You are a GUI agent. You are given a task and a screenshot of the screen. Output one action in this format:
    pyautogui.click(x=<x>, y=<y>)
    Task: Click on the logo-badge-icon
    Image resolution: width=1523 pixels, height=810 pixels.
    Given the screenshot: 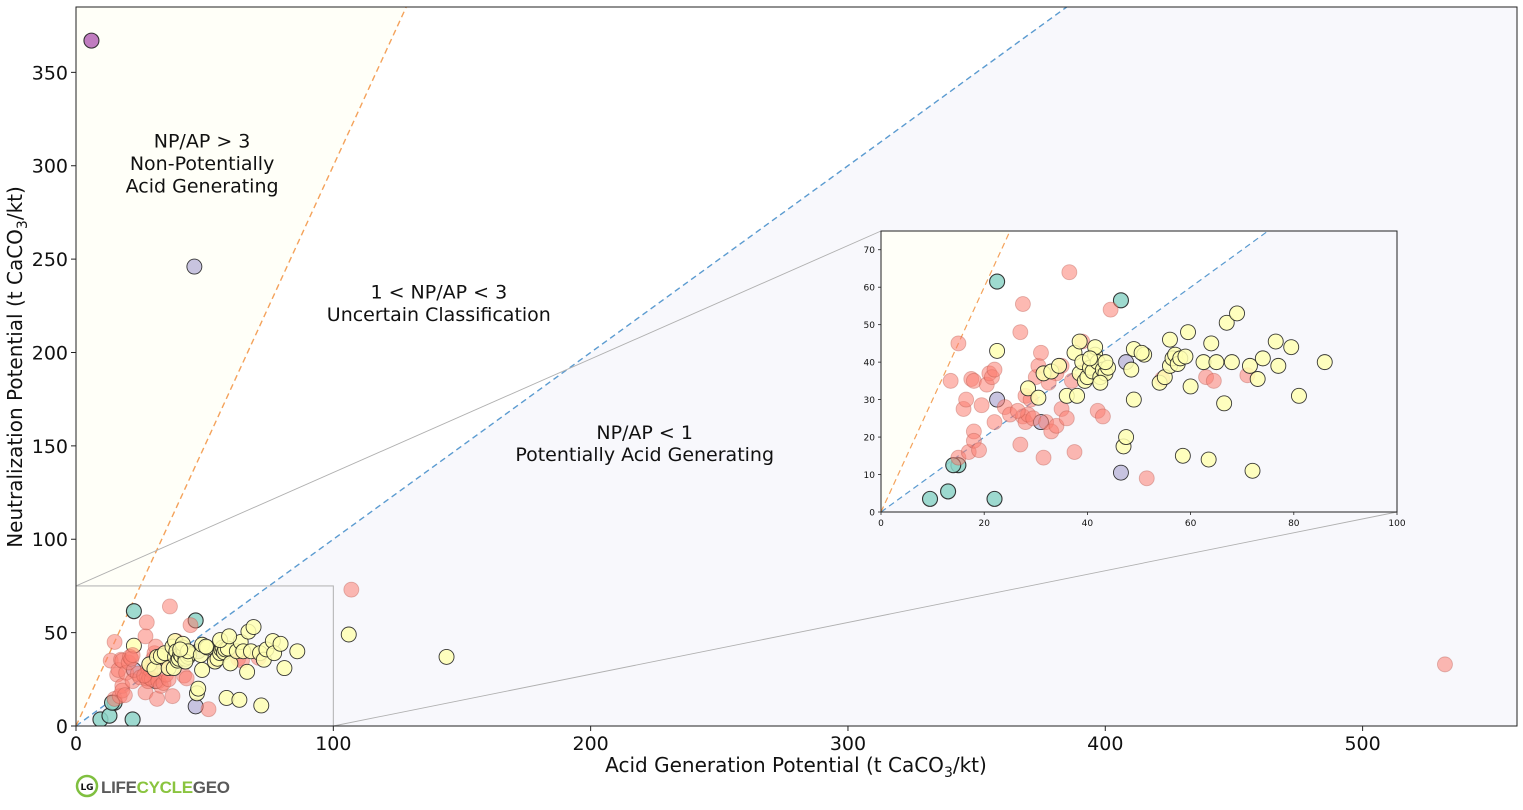 What is the action you would take?
    pyautogui.click(x=87, y=786)
    